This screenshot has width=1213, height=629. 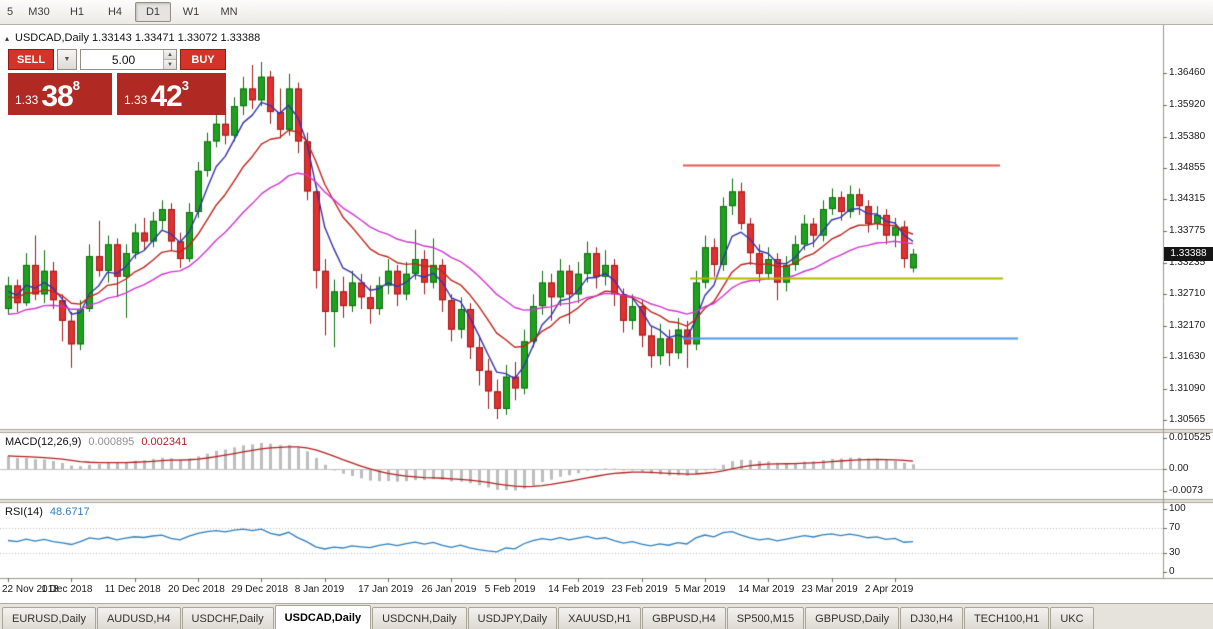 What do you see at coordinates (7, 38) in the screenshot?
I see `chart-collapse-icon: ▴` at bounding box center [7, 38].